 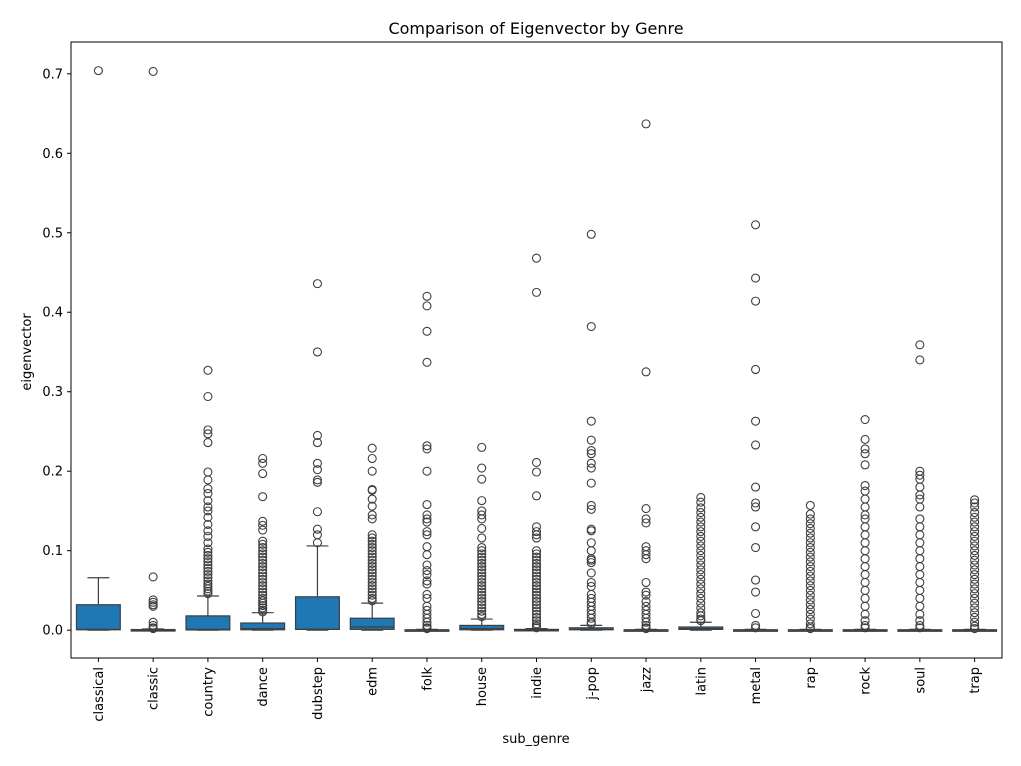 I want to click on y-axis-label: eigenvector, so click(x=27, y=352).